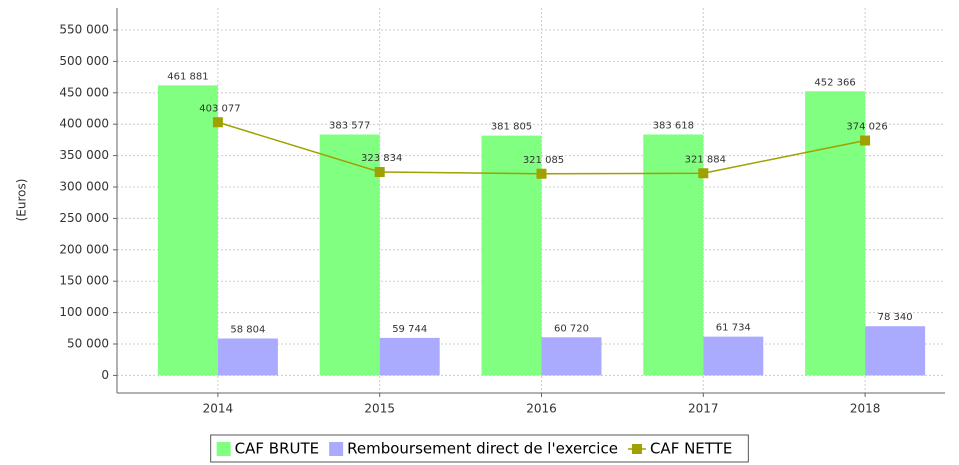 This screenshot has width=959, height=465. Describe the element at coordinates (571, 328) in the screenshot. I see `value-label: 60 720` at that location.